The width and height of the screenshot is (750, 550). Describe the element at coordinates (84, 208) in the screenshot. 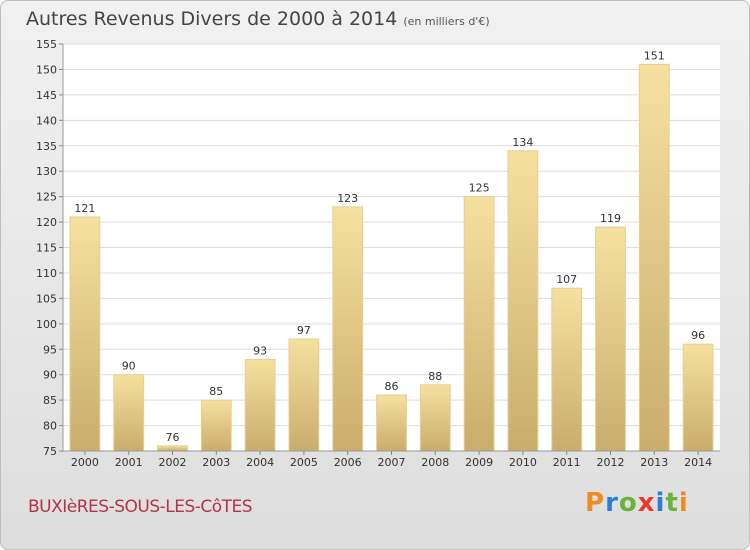

I see `data-label-2000: 121` at that location.